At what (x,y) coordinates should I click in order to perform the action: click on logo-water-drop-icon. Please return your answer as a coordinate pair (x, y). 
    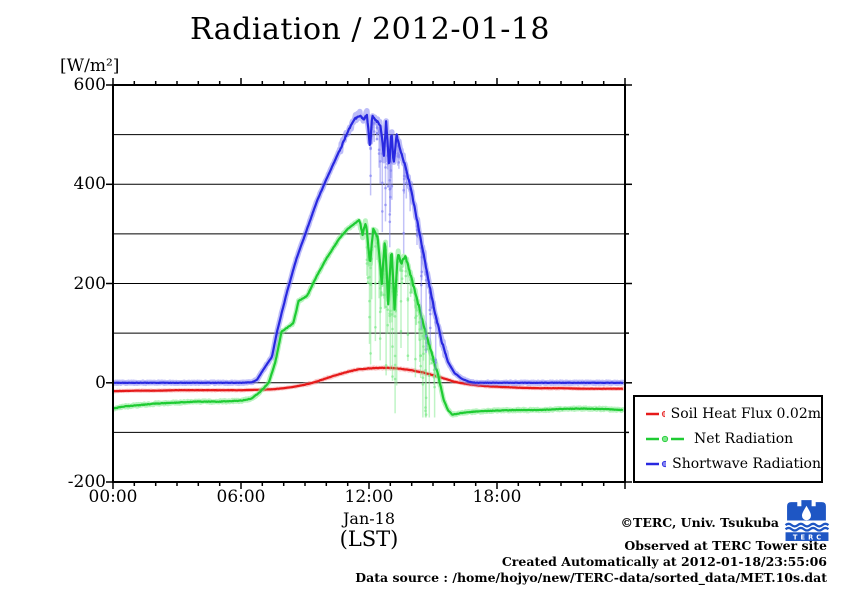
    Looking at the image, I should click on (806, 513).